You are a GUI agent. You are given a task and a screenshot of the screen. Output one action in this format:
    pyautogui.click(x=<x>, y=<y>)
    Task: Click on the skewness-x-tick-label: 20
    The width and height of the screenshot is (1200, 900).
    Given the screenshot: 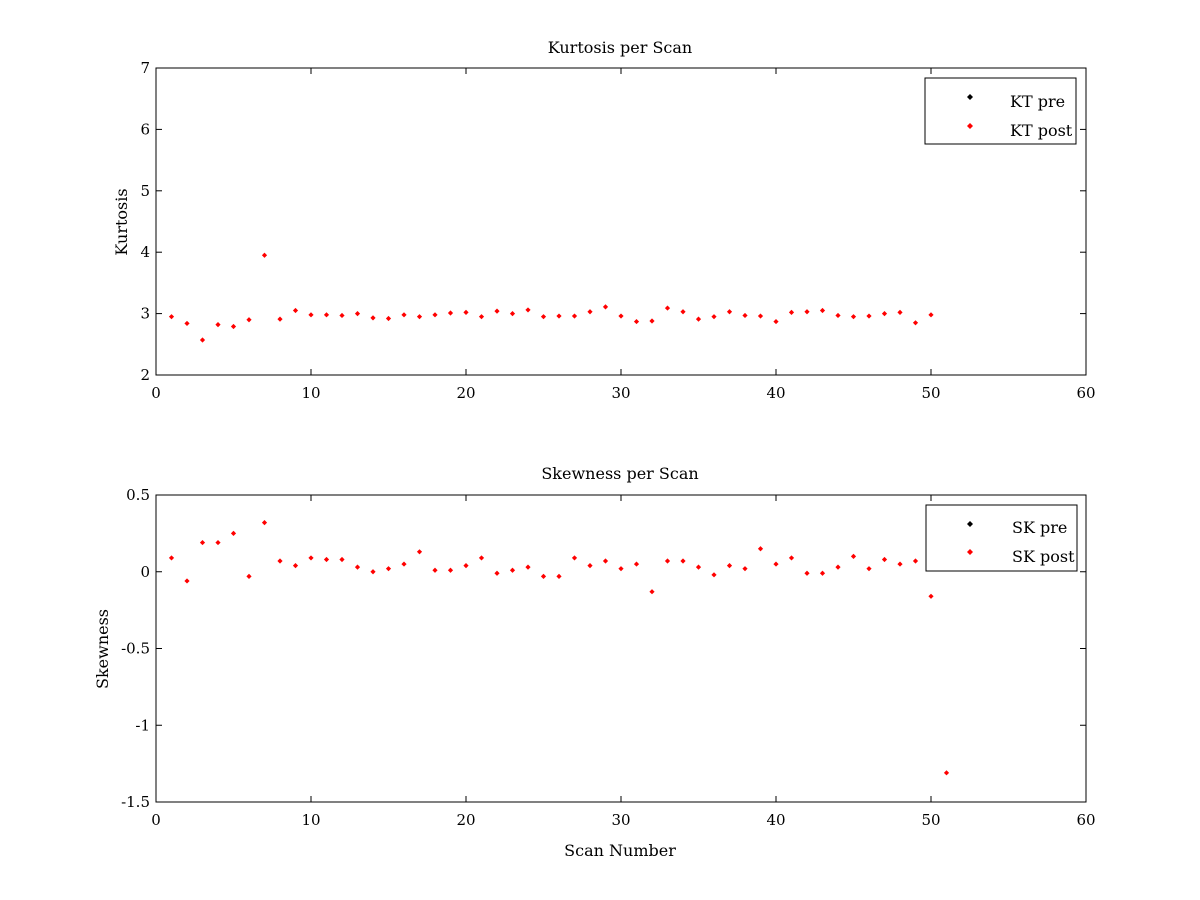 What is the action you would take?
    pyautogui.click(x=465, y=820)
    